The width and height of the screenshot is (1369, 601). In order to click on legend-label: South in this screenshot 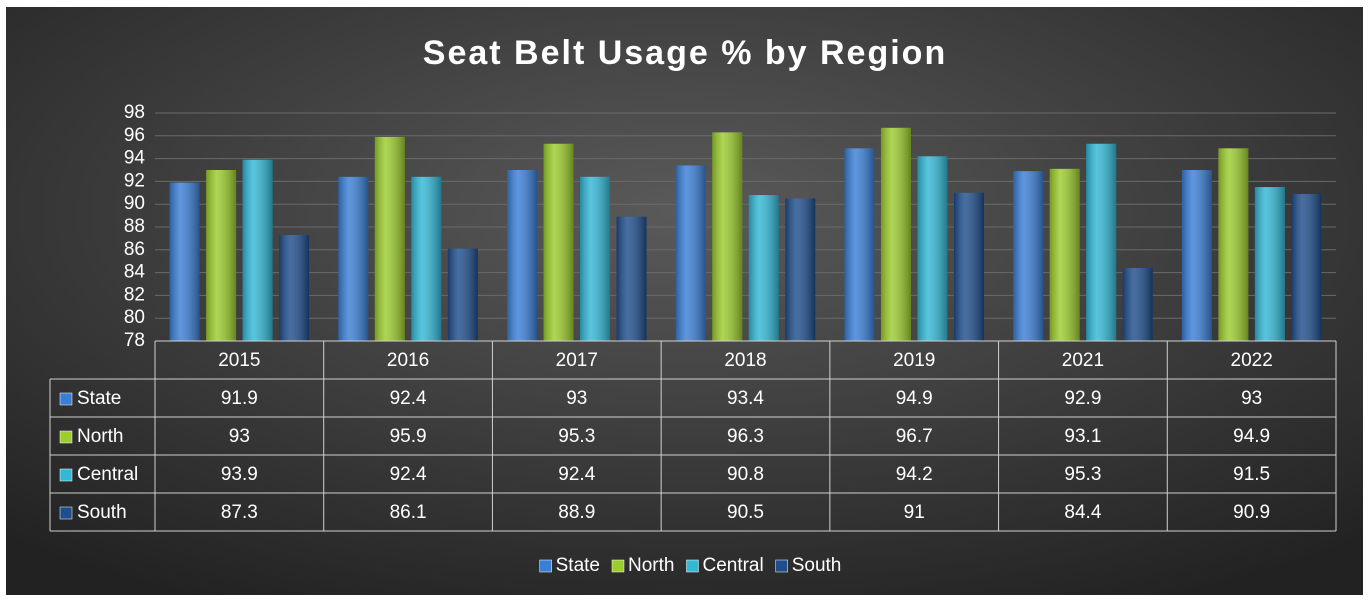, I will do `click(817, 565)`.